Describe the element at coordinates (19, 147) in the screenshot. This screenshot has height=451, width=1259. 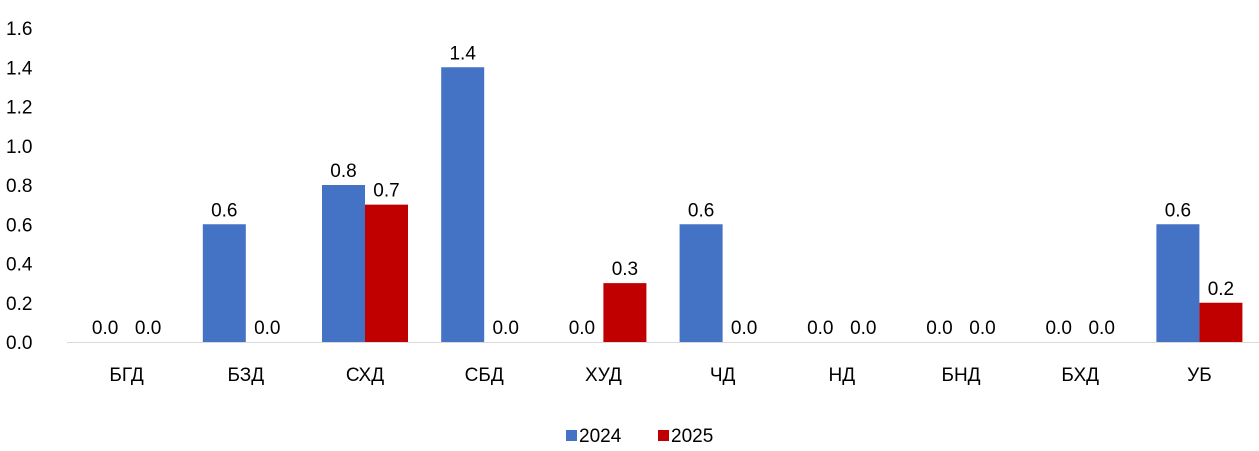
I see `y-tick-label: 1.0` at that location.